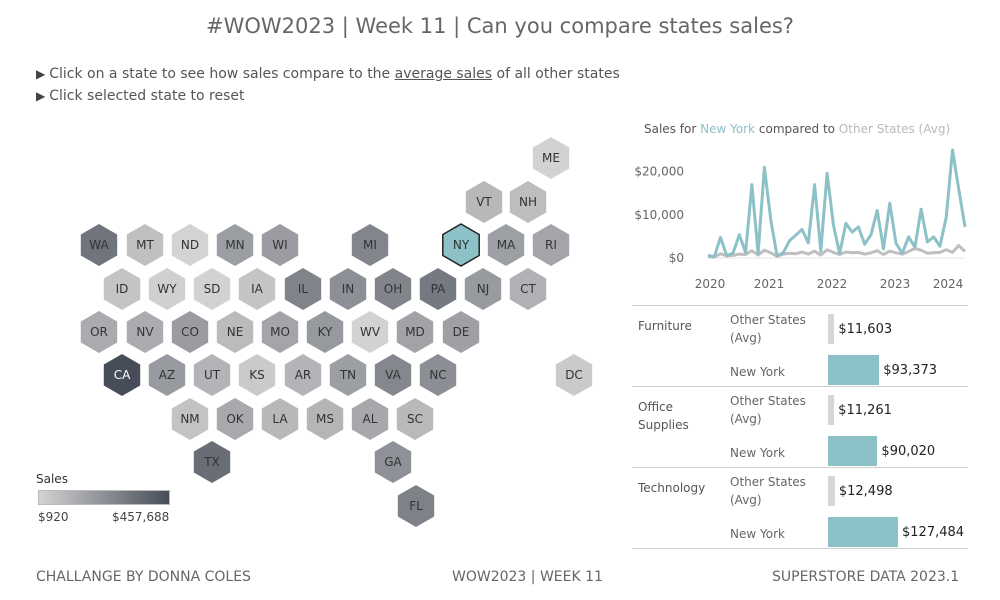  I want to click on state-hex-tx: TX, so click(212, 462).